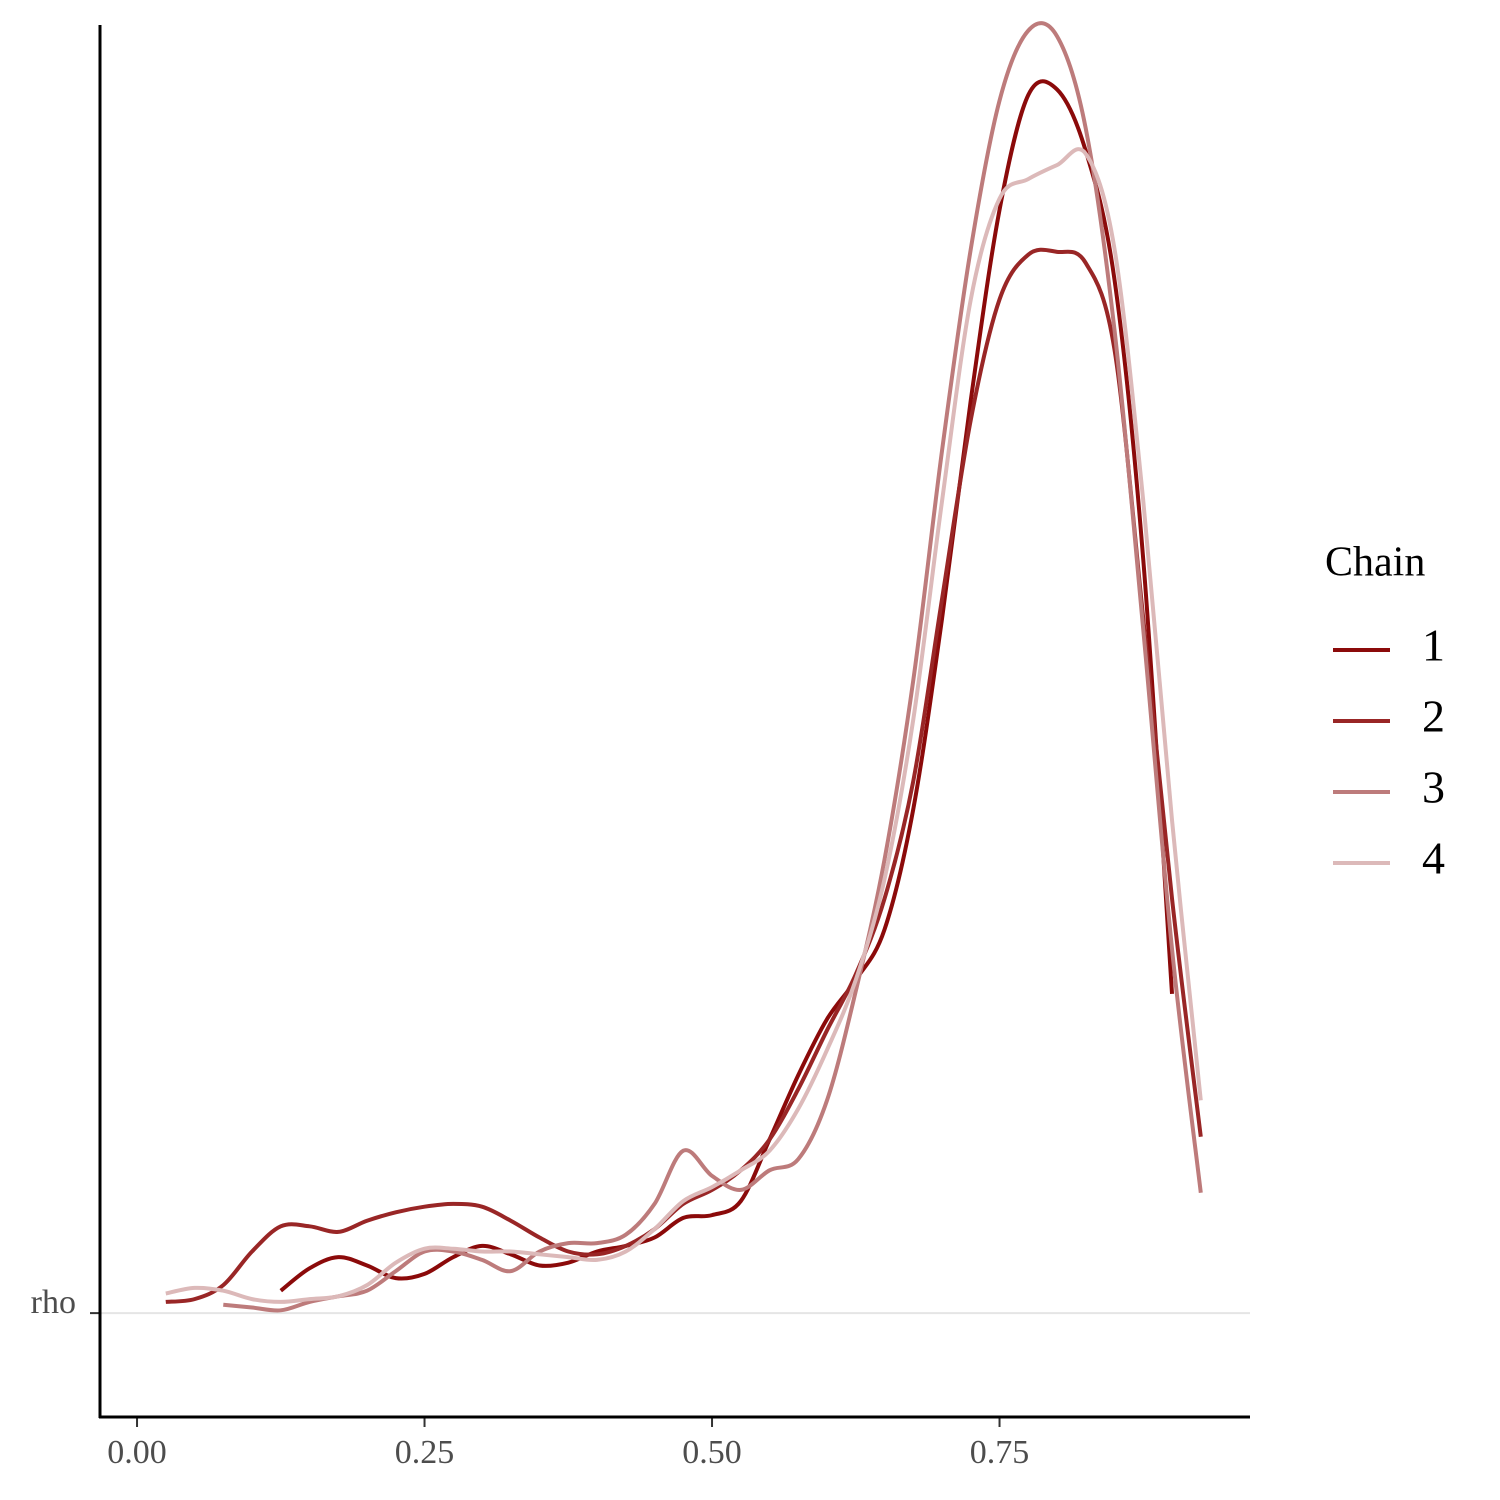 The height and width of the screenshot is (1500, 1500). Describe the element at coordinates (53, 1302) in the screenshot. I see `y-tick-label: rho` at that location.